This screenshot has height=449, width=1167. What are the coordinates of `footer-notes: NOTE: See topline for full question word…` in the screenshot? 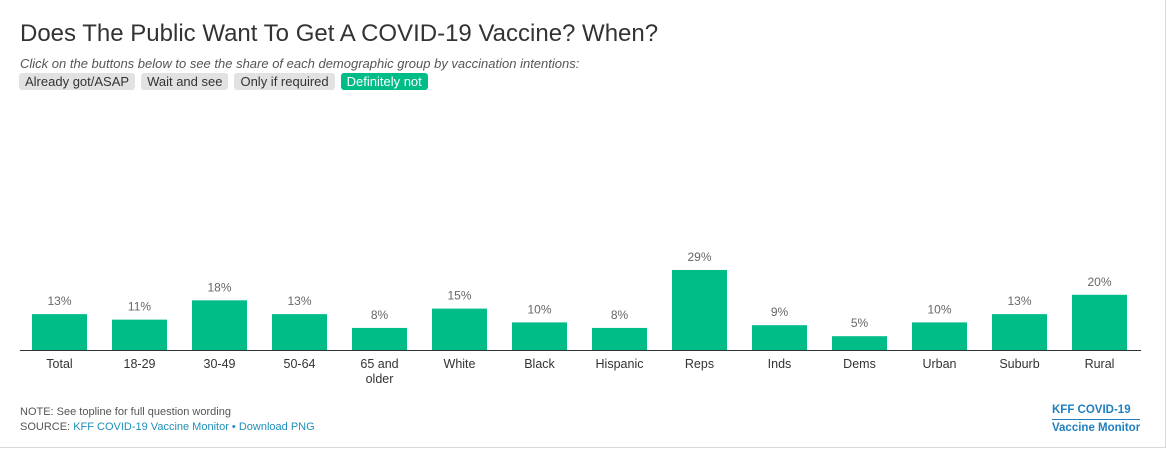 It's located at (167, 420).